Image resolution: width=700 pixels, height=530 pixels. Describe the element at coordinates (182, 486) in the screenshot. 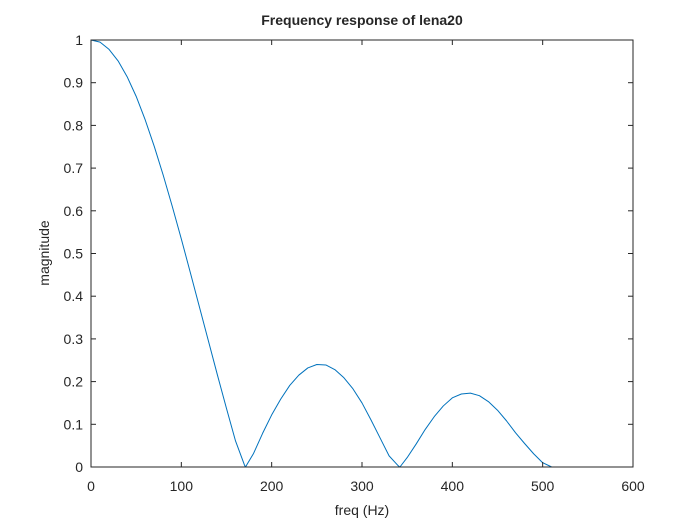

I see `x-tick-label-1: 100` at that location.